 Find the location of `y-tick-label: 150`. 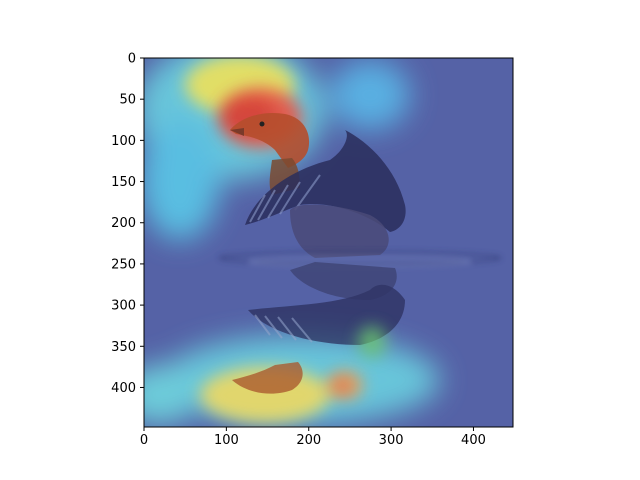

y-tick-label: 150 is located at coordinates (123, 182).